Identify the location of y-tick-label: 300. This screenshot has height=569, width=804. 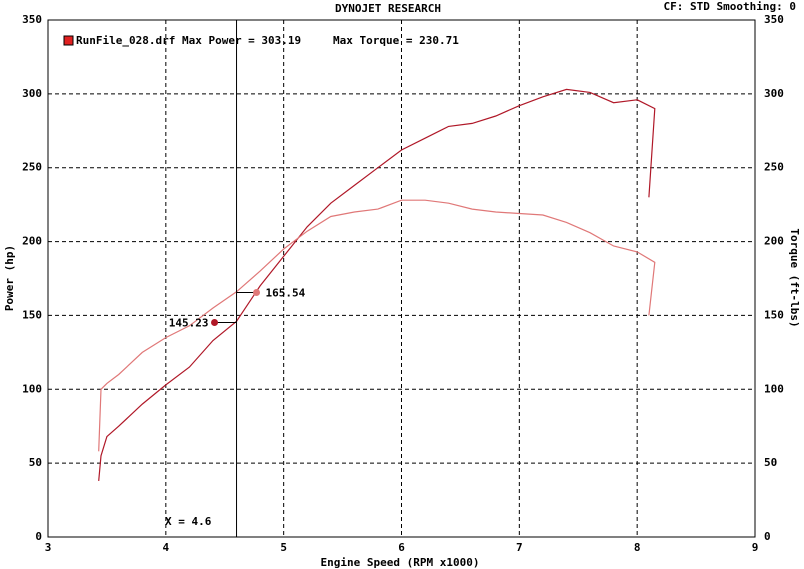
(32, 93).